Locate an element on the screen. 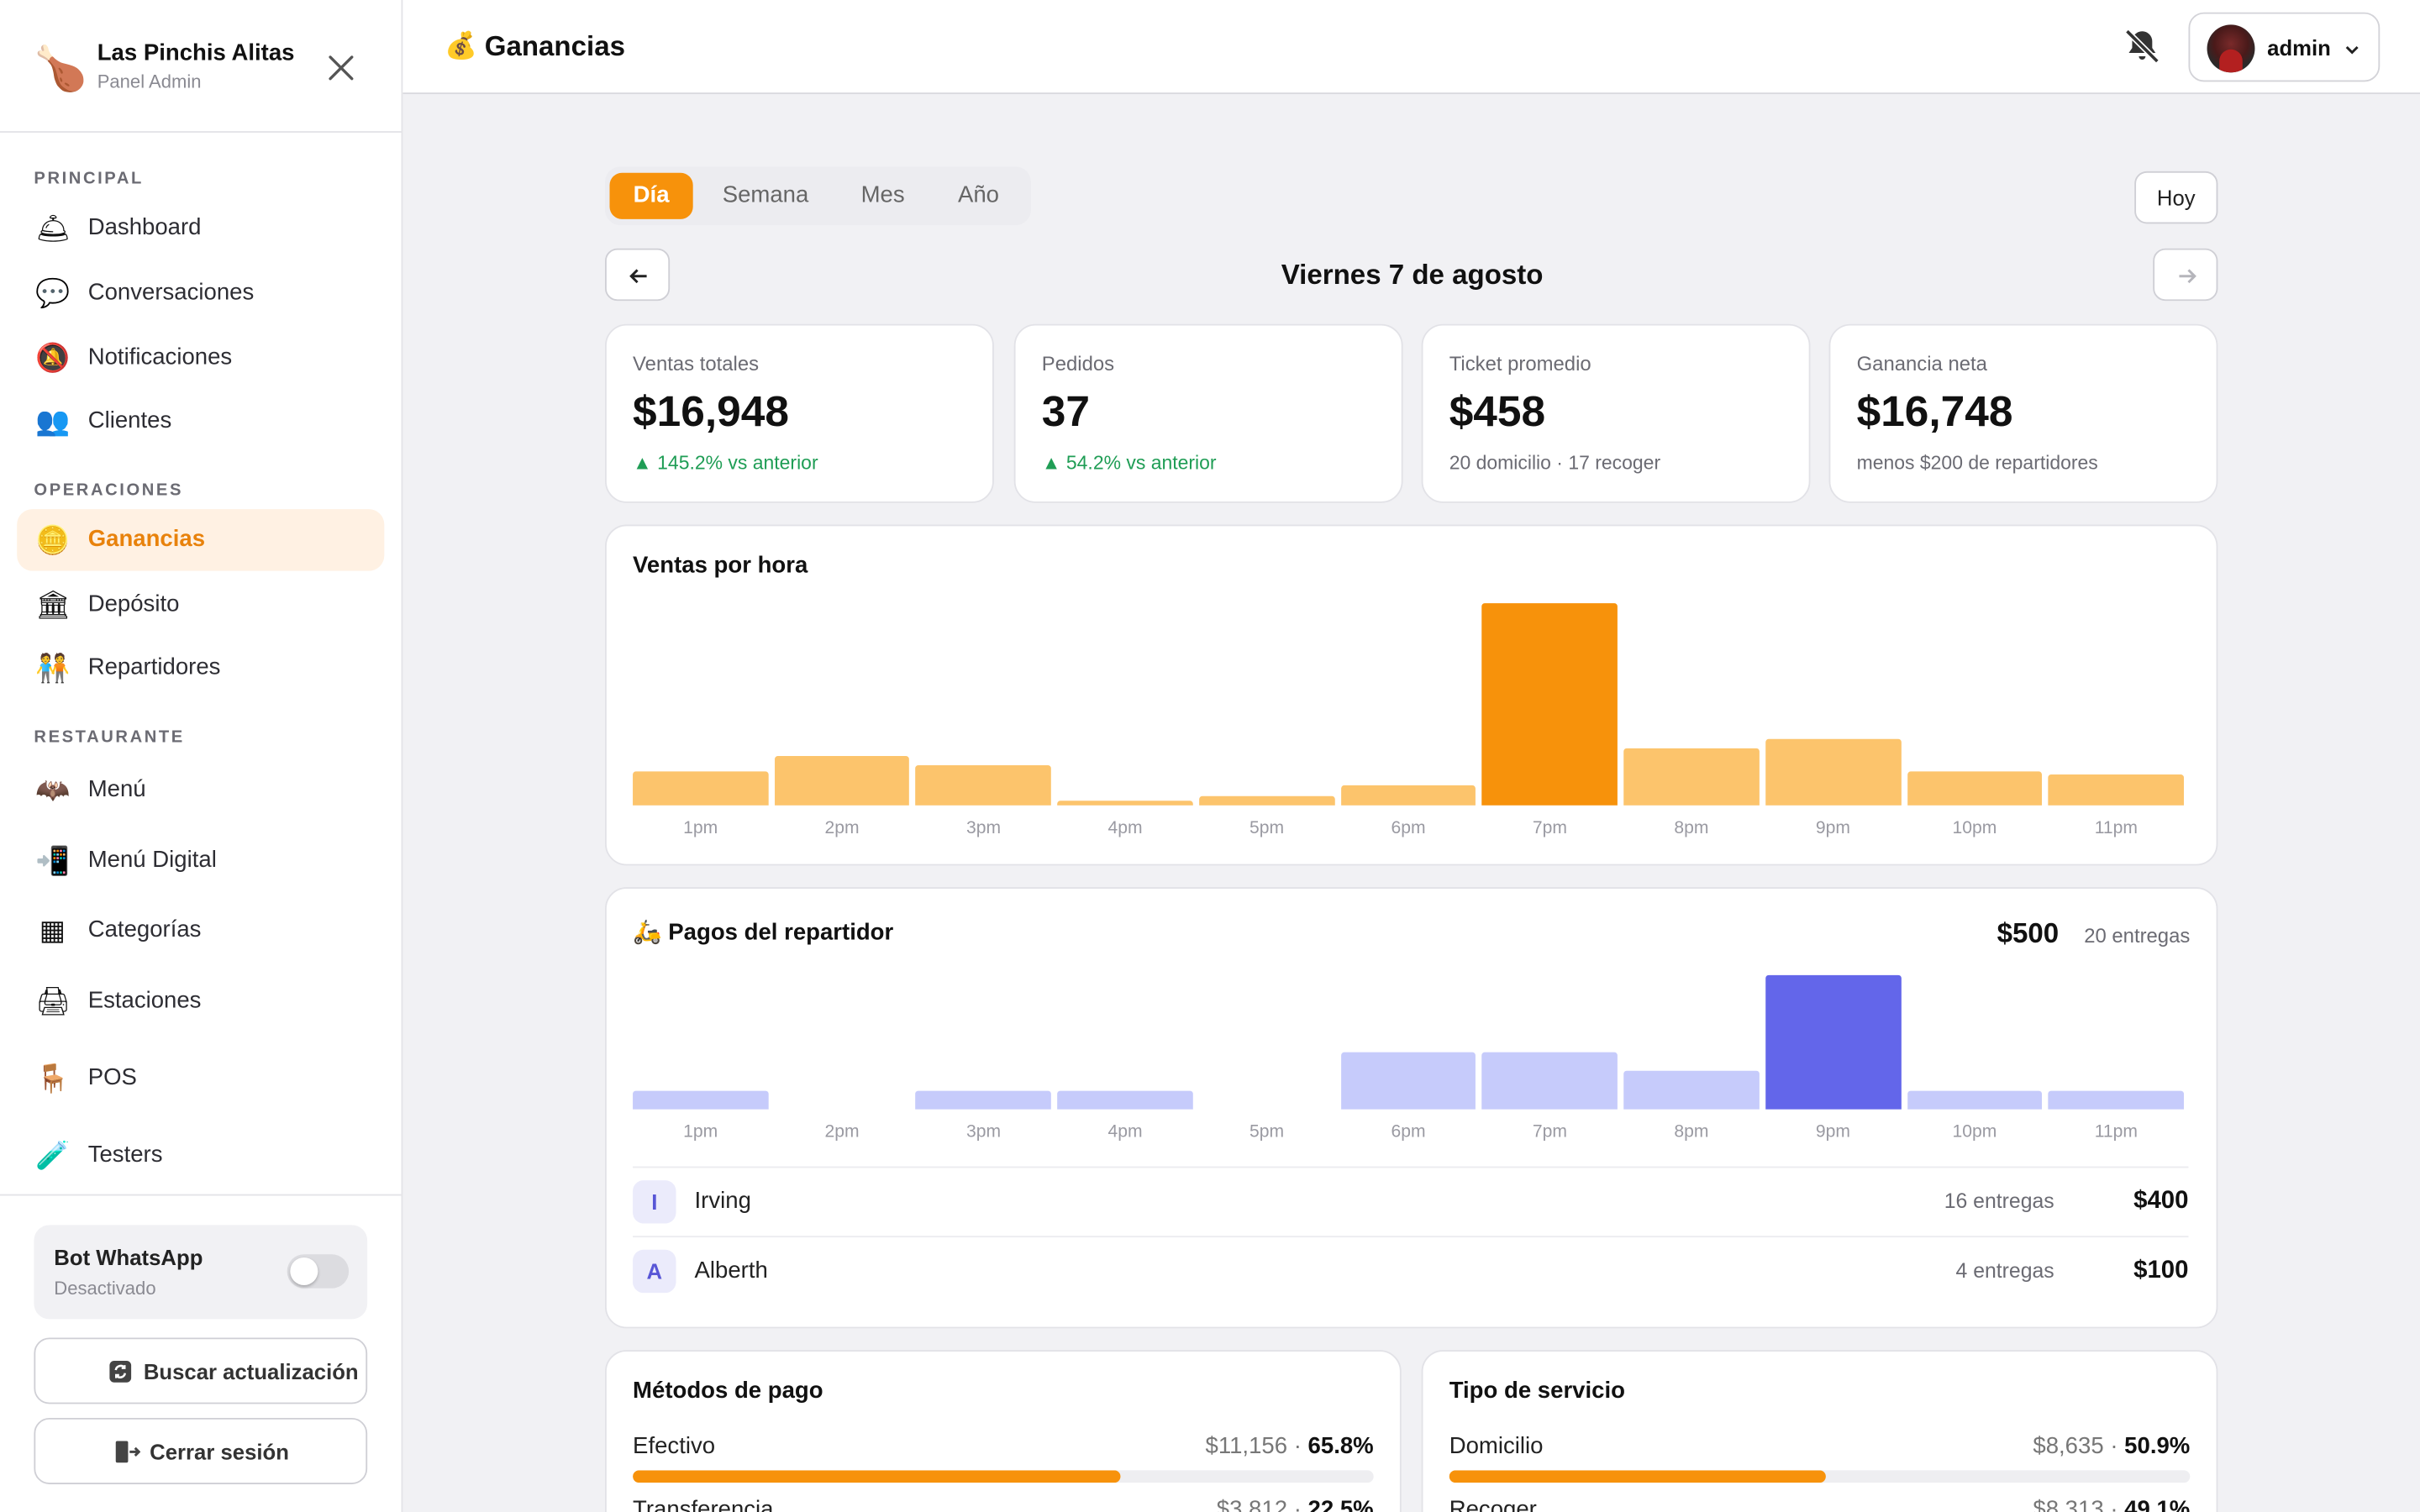 The height and width of the screenshot is (1512, 2420). tab-mes: Mes is located at coordinates (882, 194).